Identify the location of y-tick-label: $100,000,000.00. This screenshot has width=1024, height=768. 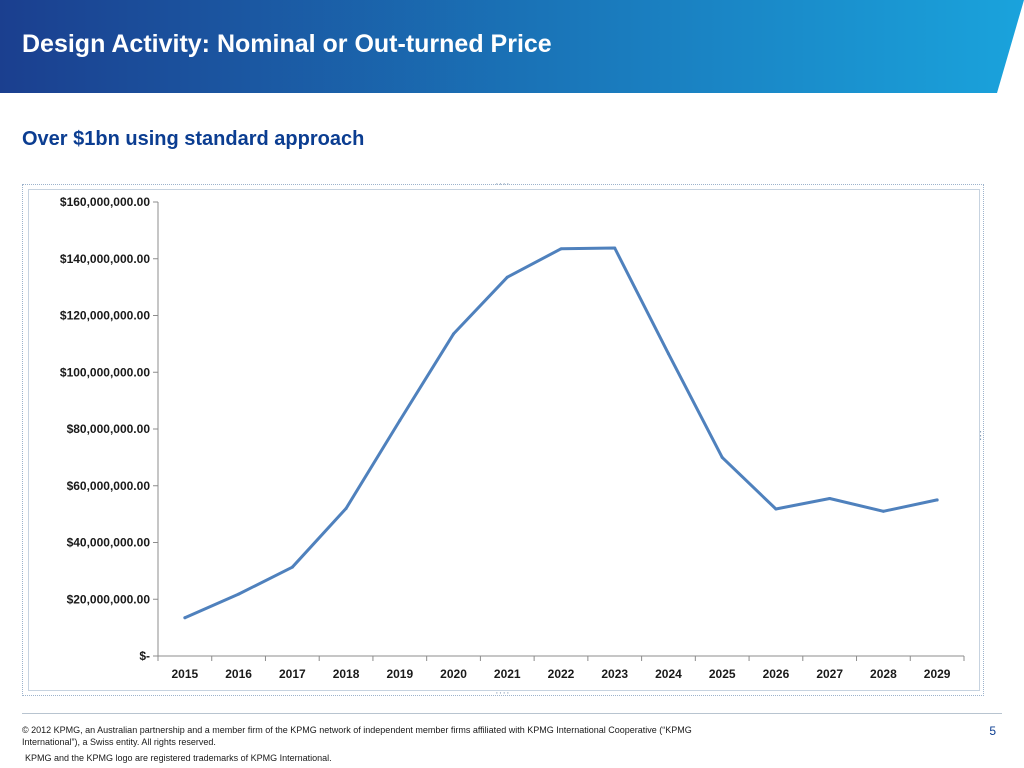
(105, 372).